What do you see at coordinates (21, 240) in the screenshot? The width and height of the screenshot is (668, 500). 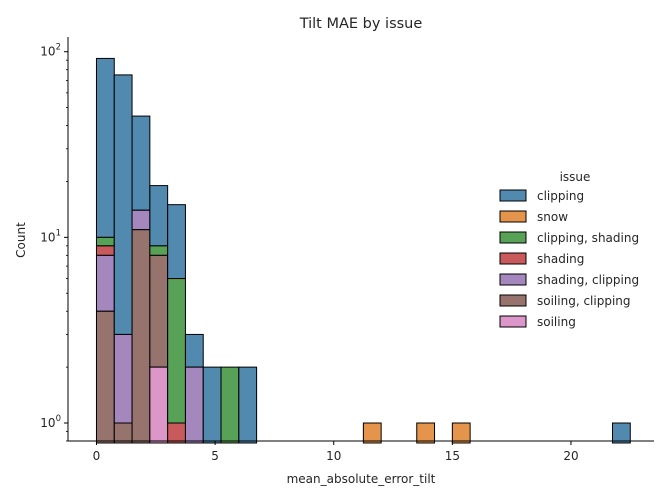 I see `y-axis-label: Count` at bounding box center [21, 240].